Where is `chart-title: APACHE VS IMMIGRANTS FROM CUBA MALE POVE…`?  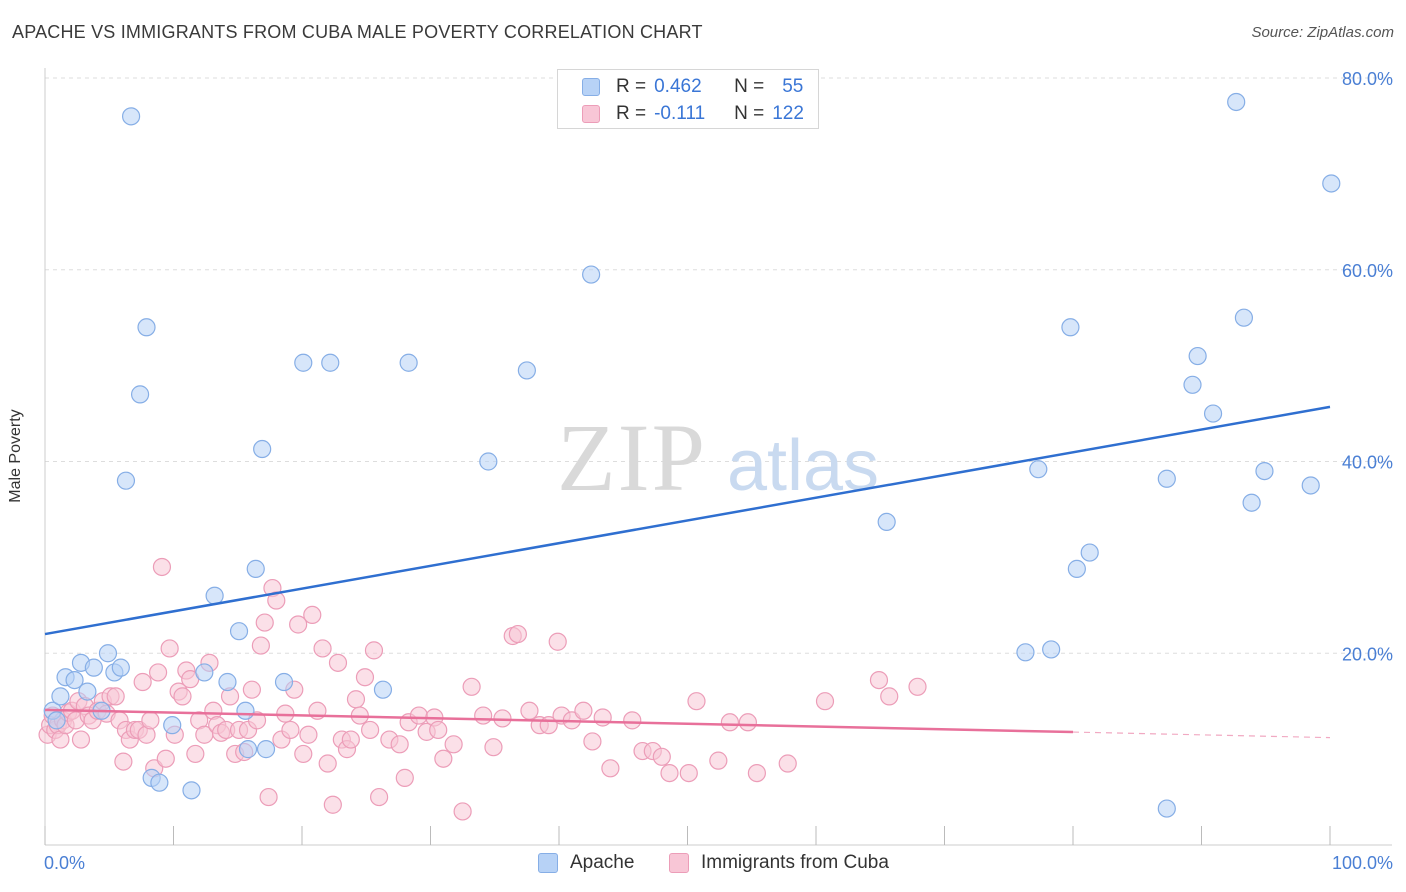
chart-title: APACHE VS IMMIGRANTS FROM CUBA MALE POVE… is located at coordinates (357, 32).